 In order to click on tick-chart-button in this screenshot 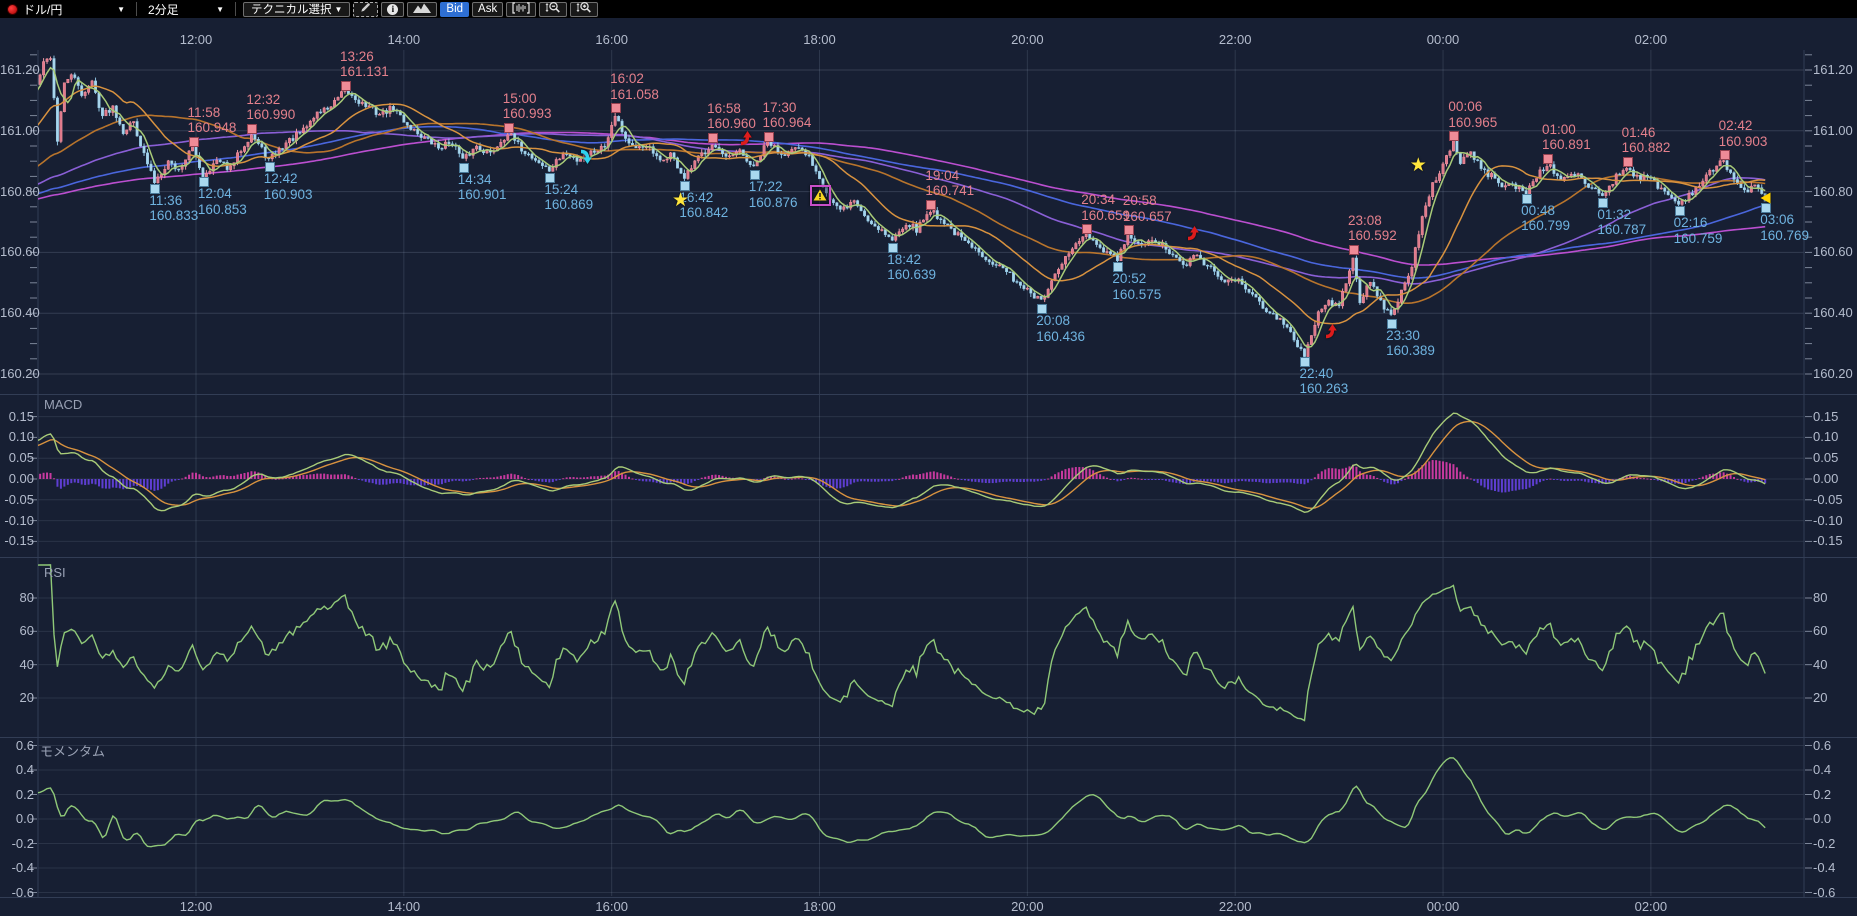, I will do `click(521, 9)`.